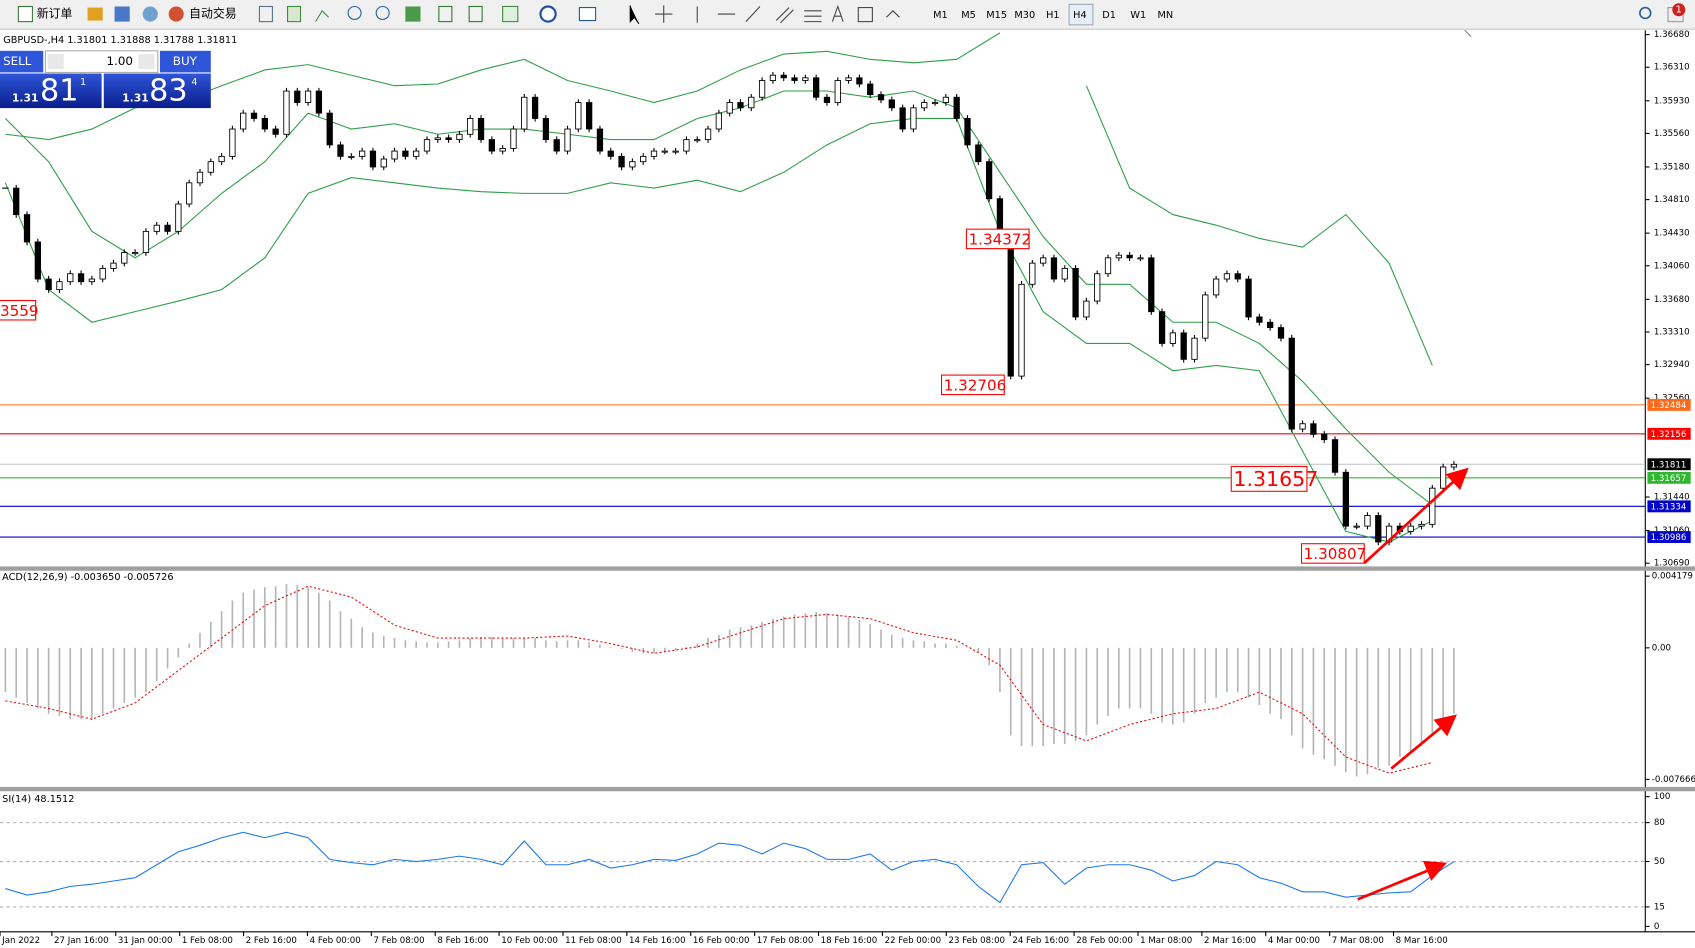  What do you see at coordinates (753, 14) in the screenshot?
I see `trendline-tool` at bounding box center [753, 14].